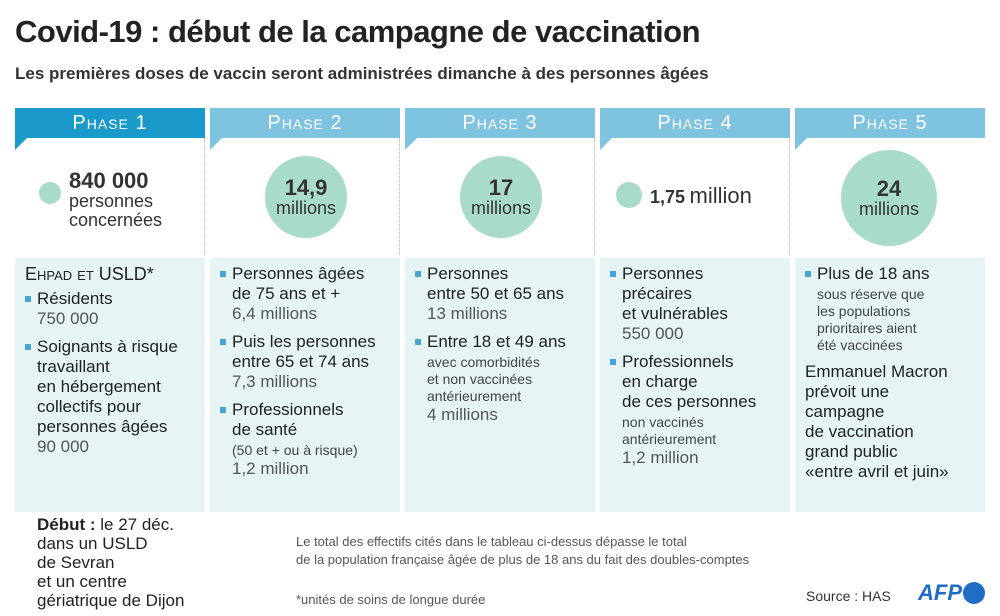 The width and height of the screenshot is (1000, 616). I want to click on bullet-note: (50 et + ou à risque), so click(295, 450).